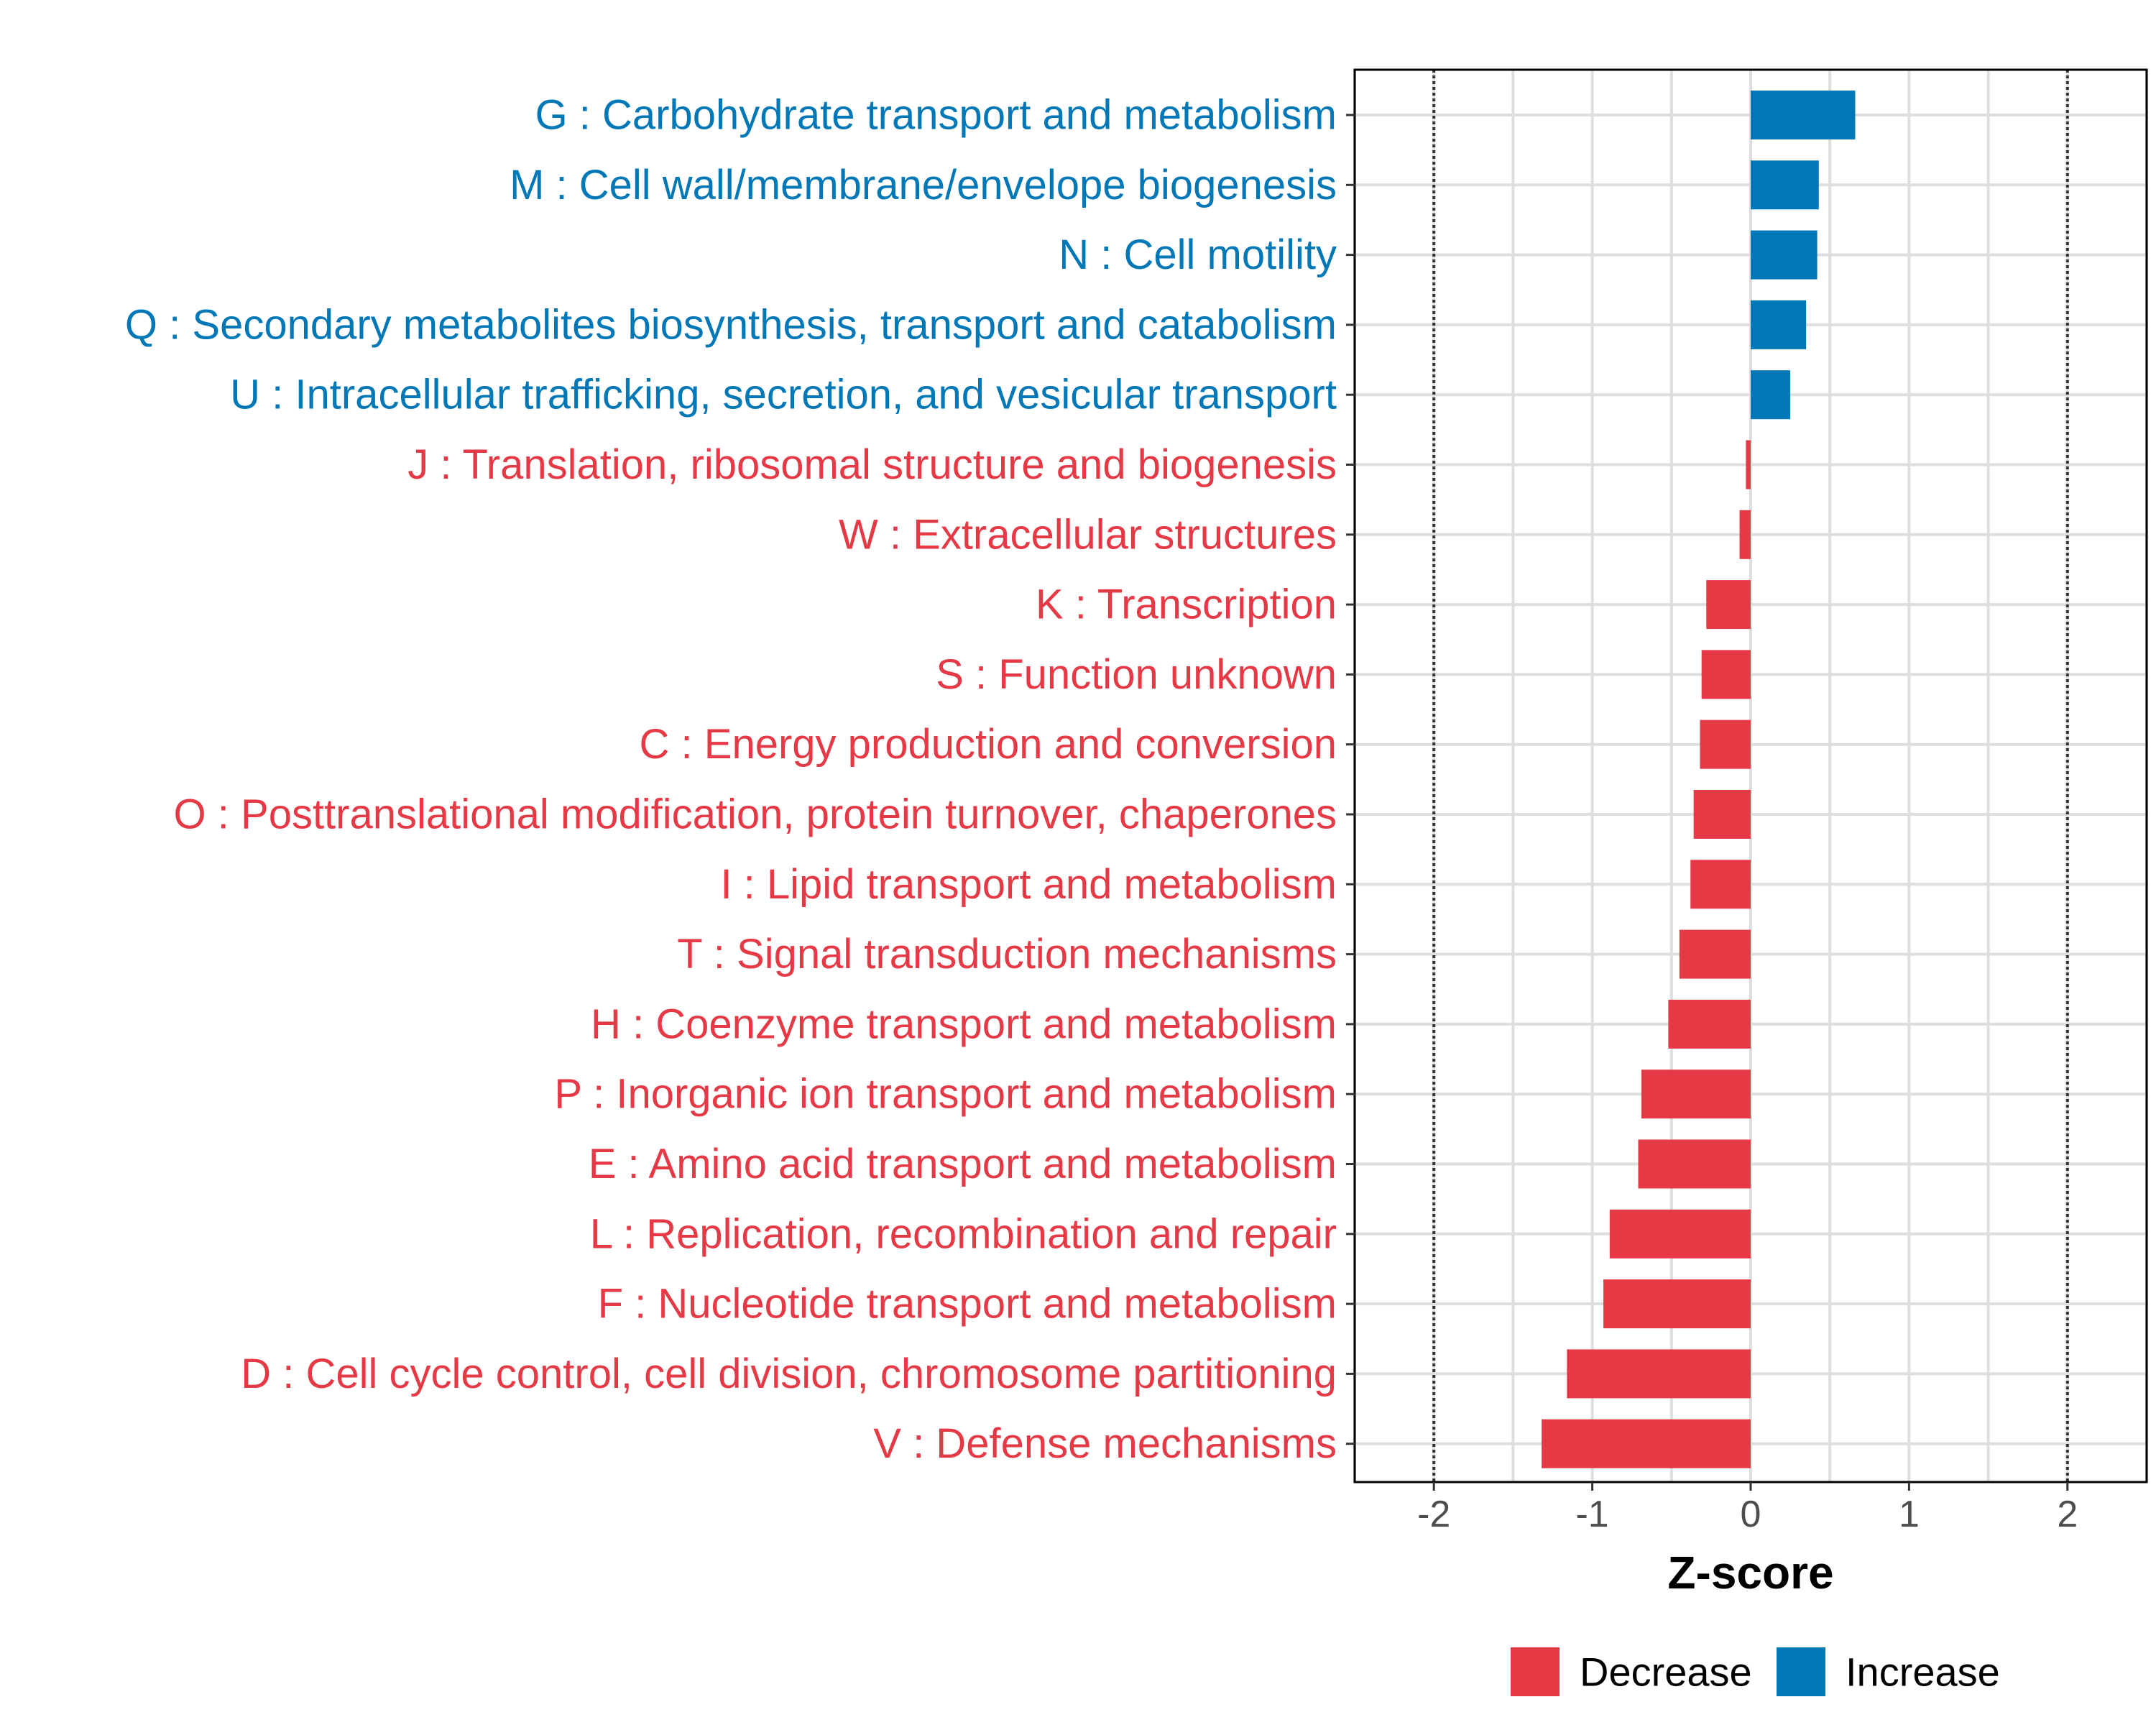 Image resolution: width=2156 pixels, height=1725 pixels. What do you see at coordinates (1646, 1443) in the screenshot?
I see `bar-v` at bounding box center [1646, 1443].